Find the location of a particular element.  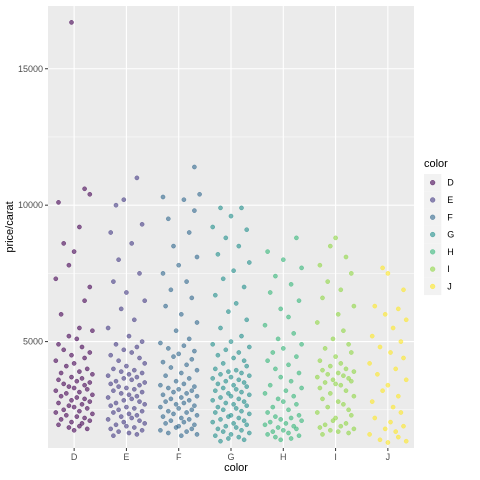

legend-title: color is located at coordinates (436, 164).